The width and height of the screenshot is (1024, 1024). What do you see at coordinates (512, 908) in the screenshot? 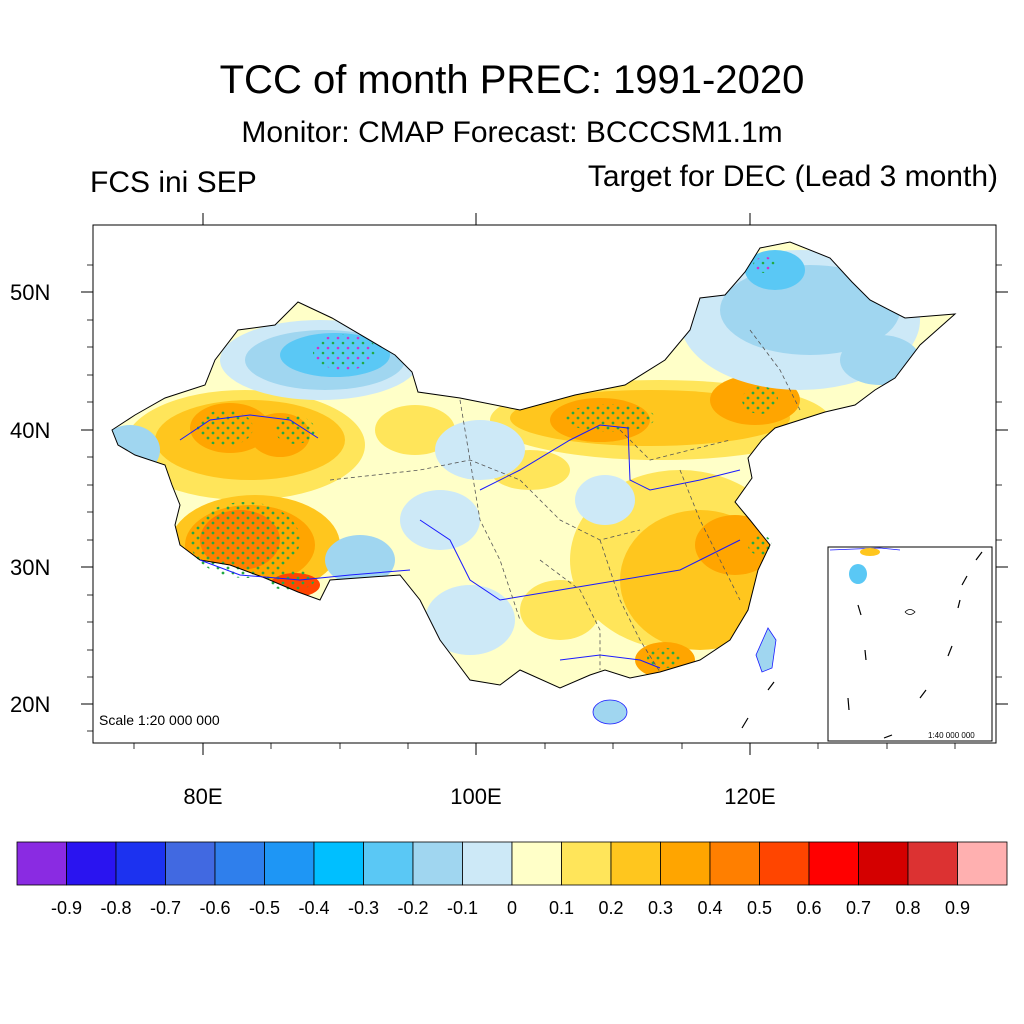
I see `colorbar-tick-label: 0` at bounding box center [512, 908].